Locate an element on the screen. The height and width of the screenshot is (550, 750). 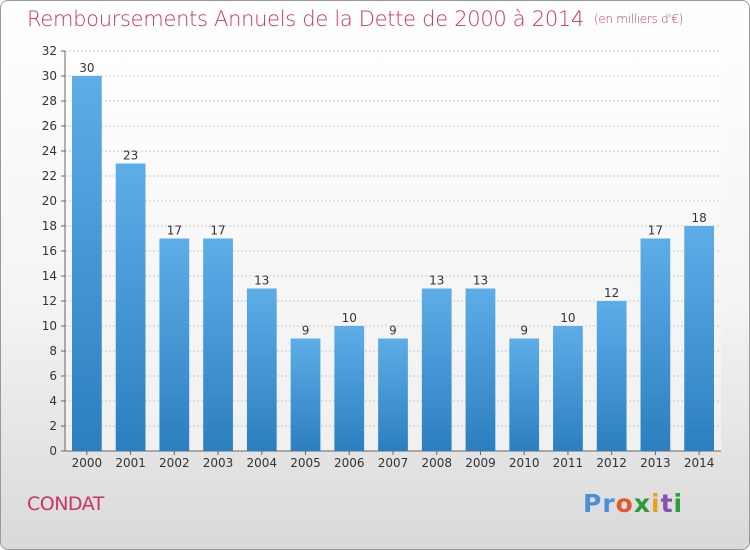
x-tick-label: 2007 is located at coordinates (393, 463).